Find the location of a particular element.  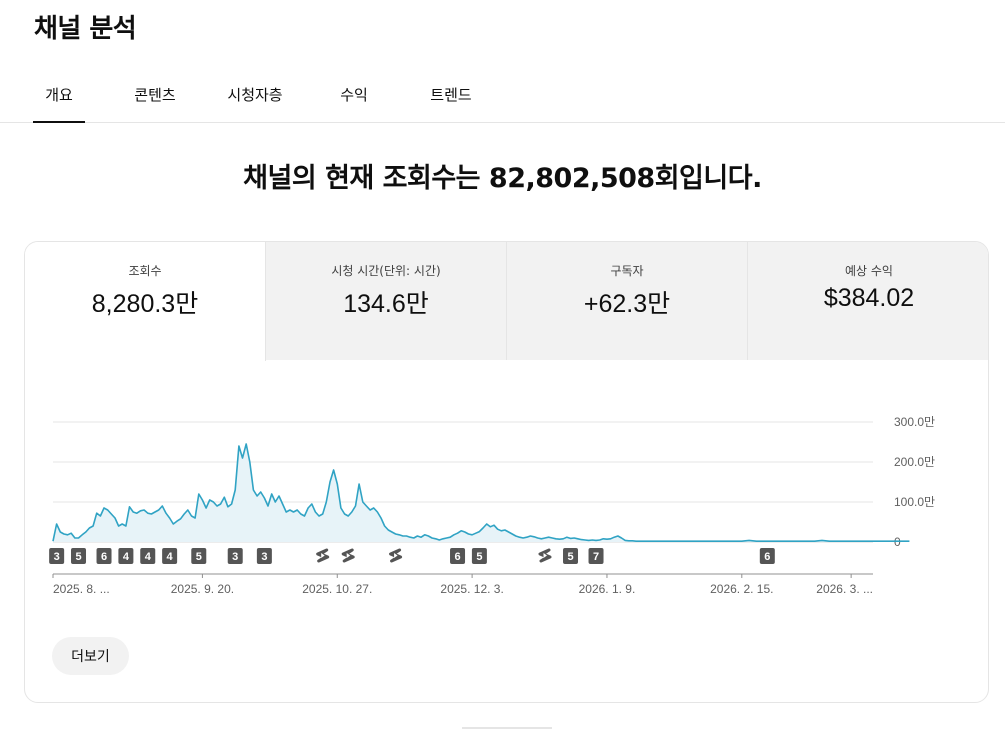

more-button: 더보기 is located at coordinates (90, 656).